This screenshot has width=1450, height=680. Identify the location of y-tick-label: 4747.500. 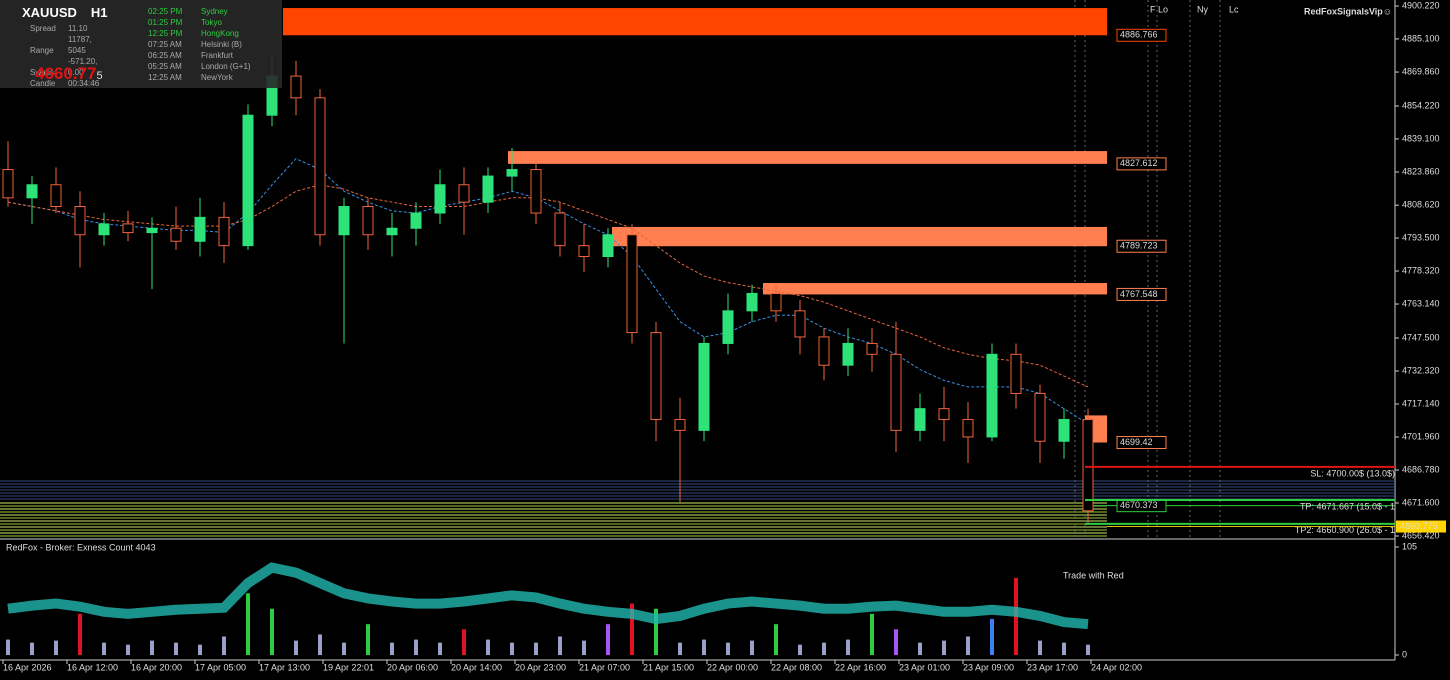
(1421, 337).